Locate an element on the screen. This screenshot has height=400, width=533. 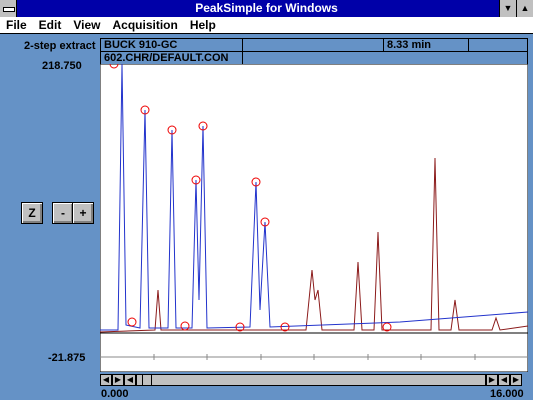
window-title: PeakSimple for Windows is located at coordinates (266, 8).